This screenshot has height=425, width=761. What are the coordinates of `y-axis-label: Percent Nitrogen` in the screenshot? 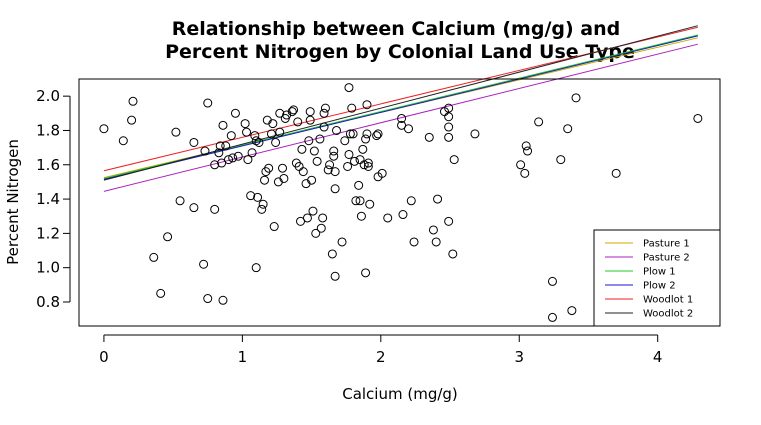 It's located at (13, 202).